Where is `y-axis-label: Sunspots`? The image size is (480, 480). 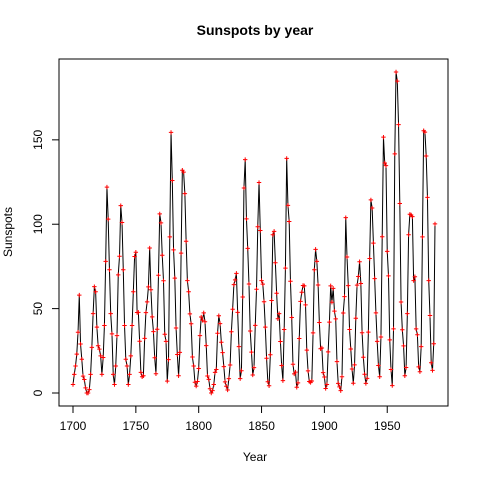
y-axis-label: Sunspots is located at coordinates (8, 232).